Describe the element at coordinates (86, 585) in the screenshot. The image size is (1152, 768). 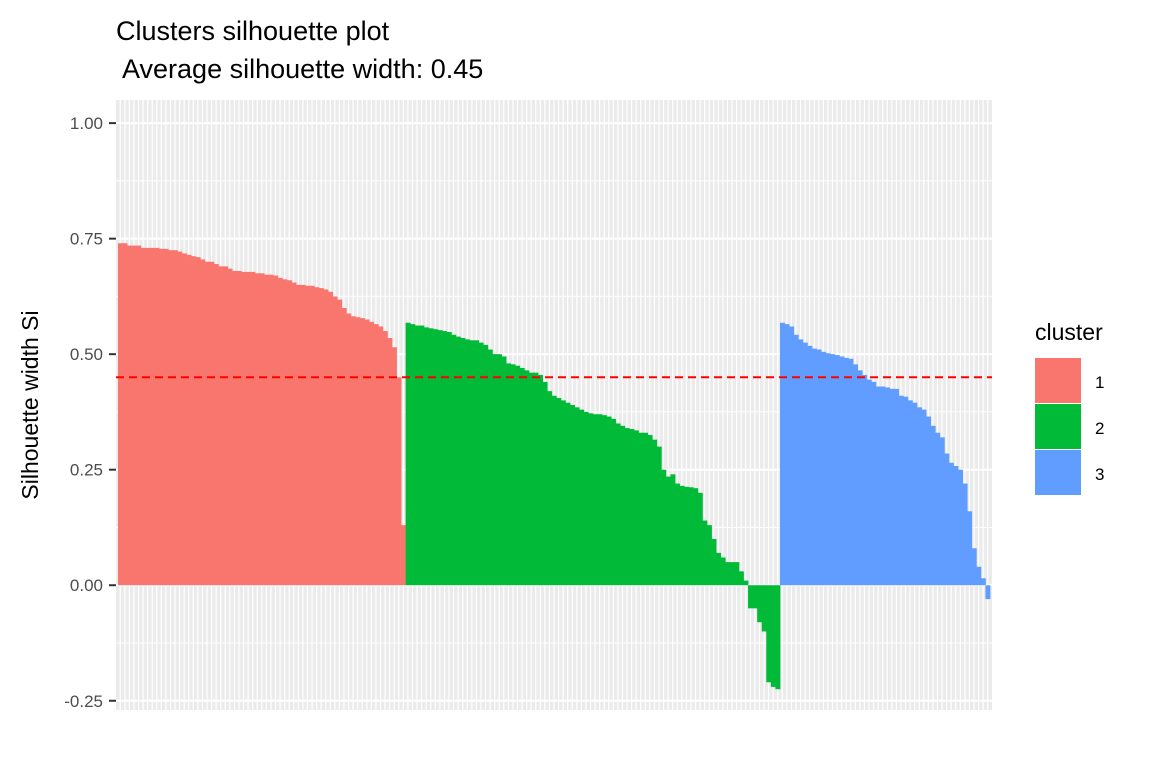
I see `y-tick-label: 0.00` at that location.